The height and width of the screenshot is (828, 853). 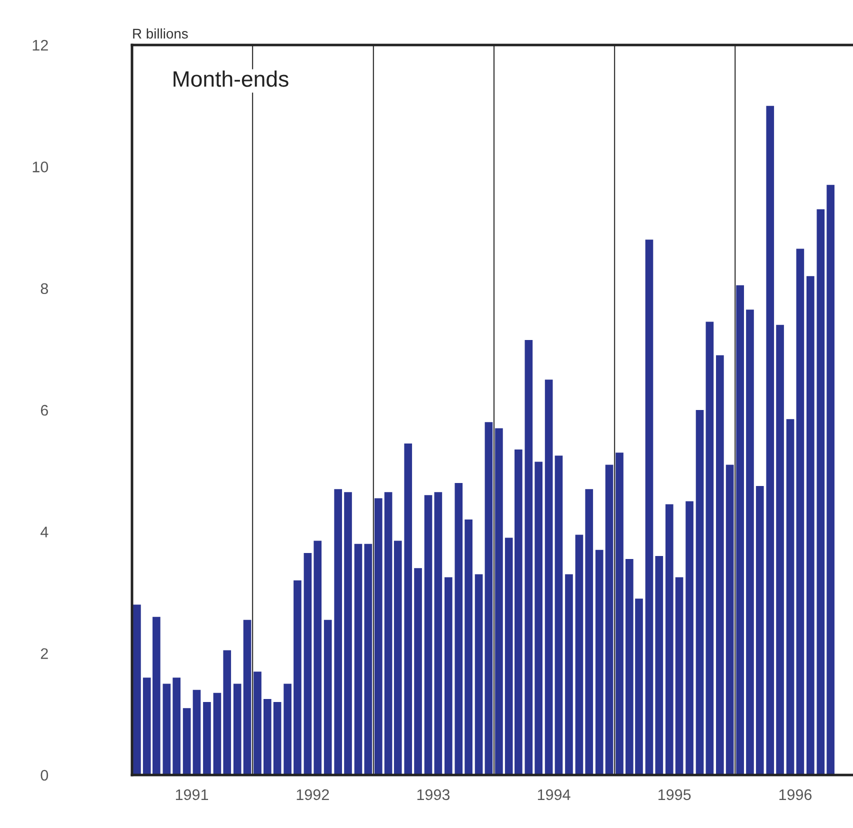 What do you see at coordinates (312, 794) in the screenshot?
I see `x-tick-label: 1992` at bounding box center [312, 794].